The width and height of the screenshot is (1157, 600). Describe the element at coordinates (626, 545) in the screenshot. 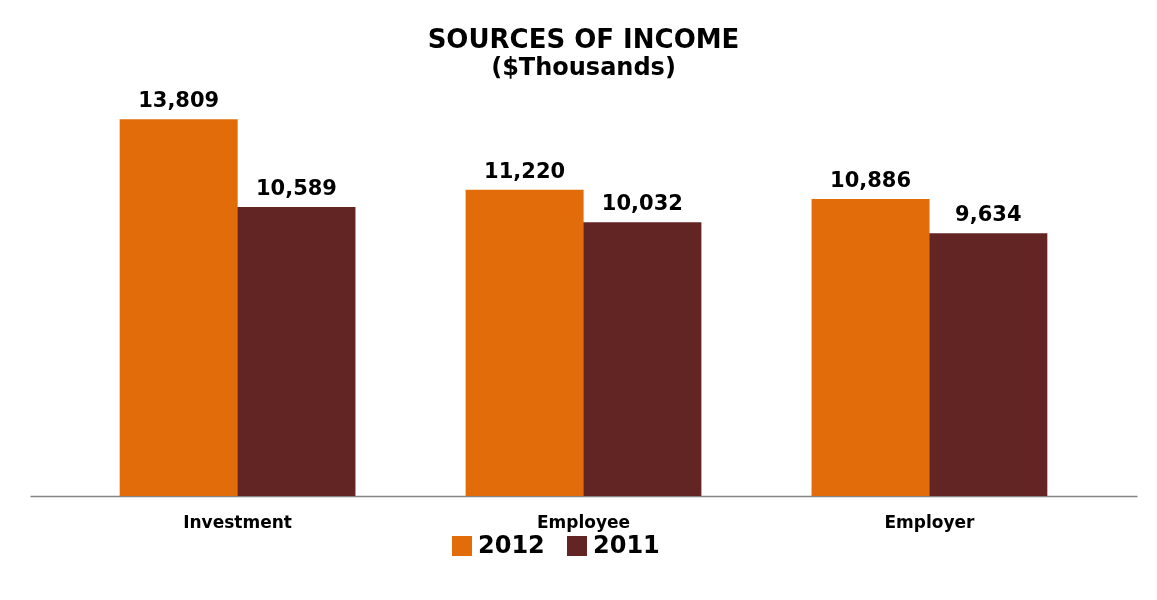

I see `legend-label: 2011` at that location.